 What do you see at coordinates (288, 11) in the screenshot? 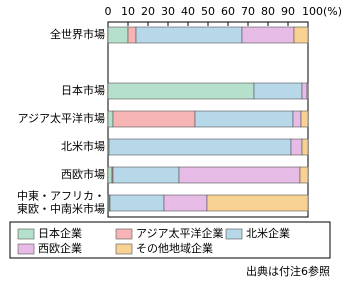
I see `x-tick-label: 90` at bounding box center [288, 11].